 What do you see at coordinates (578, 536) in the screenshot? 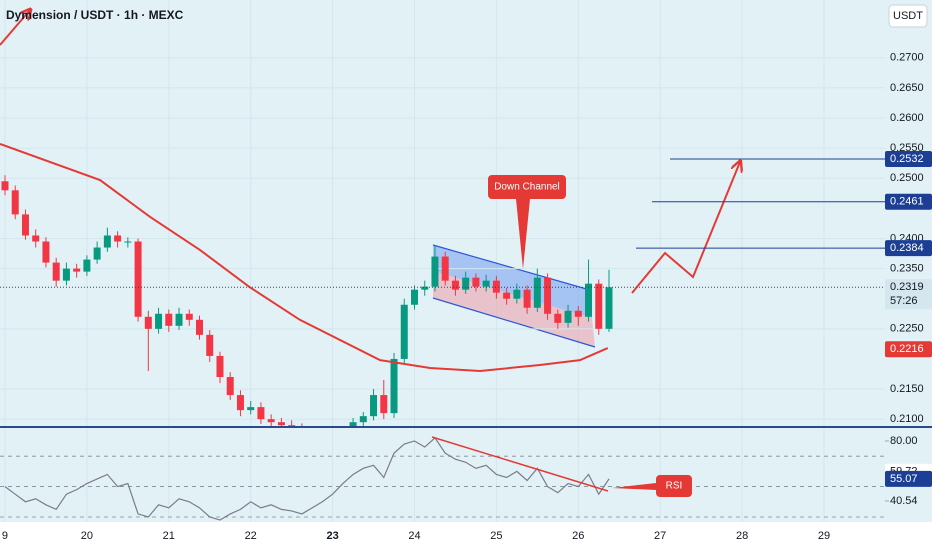
I see `x-tick-label: 26` at bounding box center [578, 536].